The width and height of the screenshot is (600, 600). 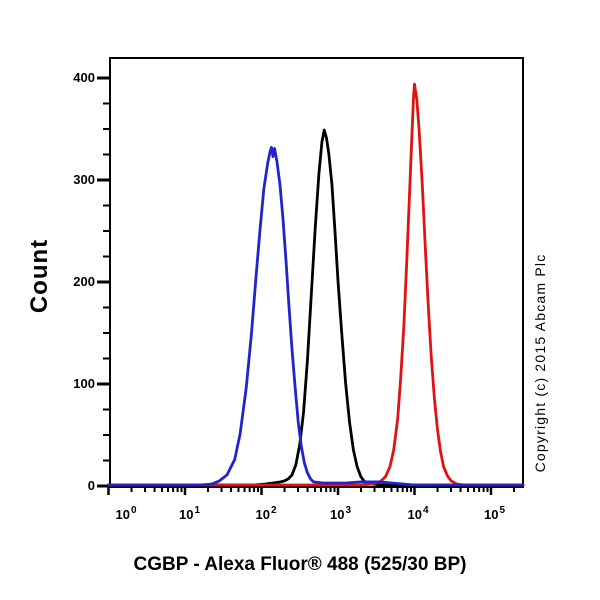 What do you see at coordinates (84, 383) in the screenshot?
I see `y-tick-label: 100` at bounding box center [84, 383].